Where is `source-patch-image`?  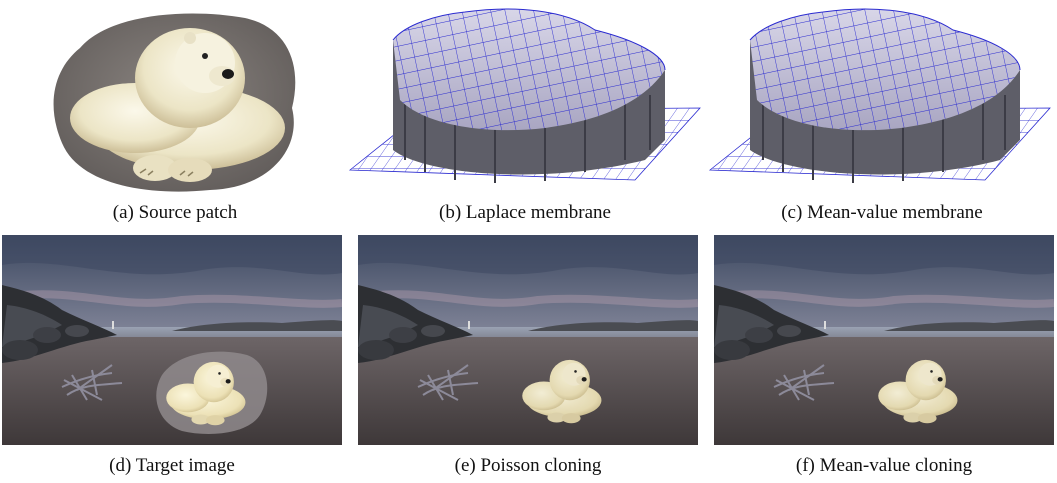
source-patch-image is located at coordinates (174, 102).